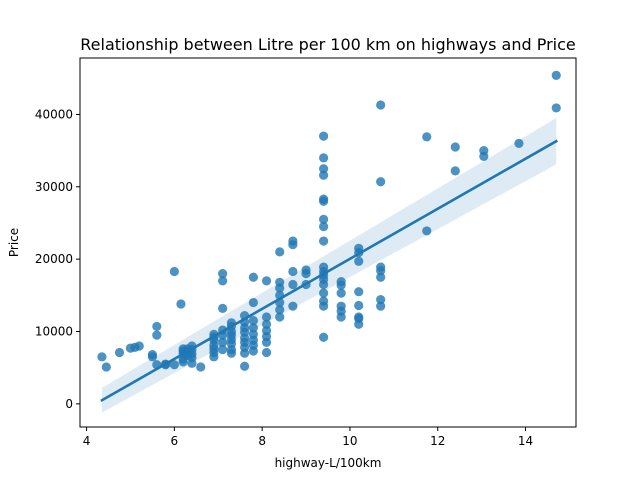 The width and height of the screenshot is (640, 484). Describe the element at coordinates (525, 441) in the screenshot. I see `x-tick-label: 14` at that location.